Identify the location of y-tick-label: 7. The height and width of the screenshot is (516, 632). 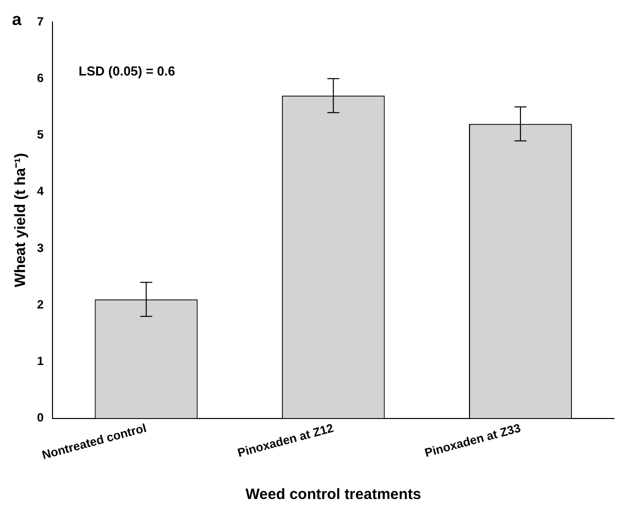
(40, 21).